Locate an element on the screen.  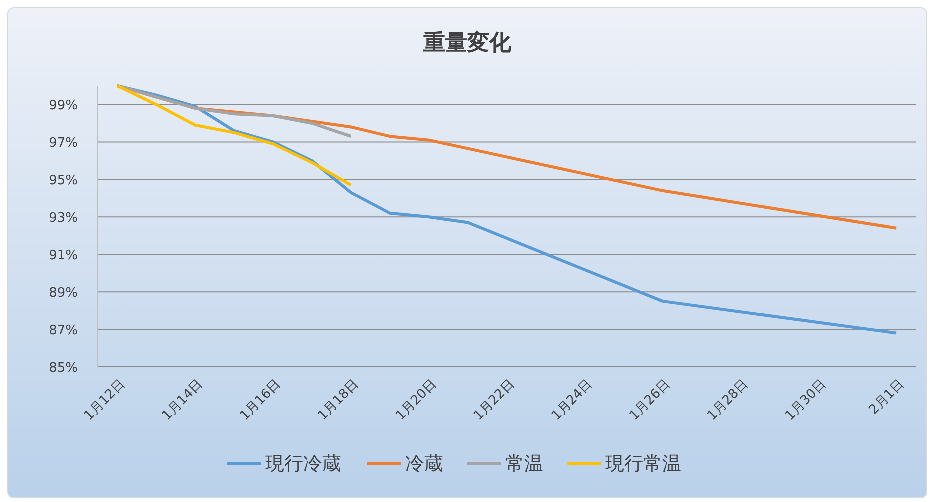
y-tick-label: 91% is located at coordinates (63, 256).